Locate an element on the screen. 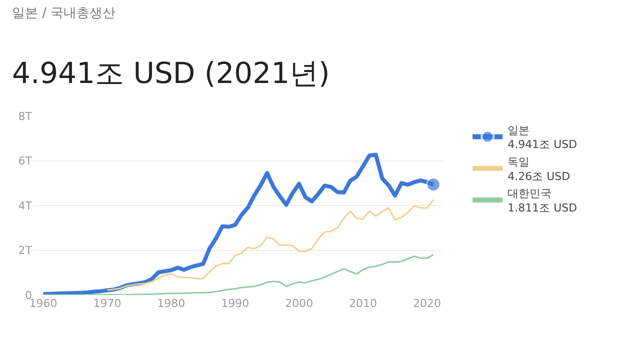 Image resolution: width=640 pixels, height=339 pixels. x-tick-label: 2000 is located at coordinates (299, 303).